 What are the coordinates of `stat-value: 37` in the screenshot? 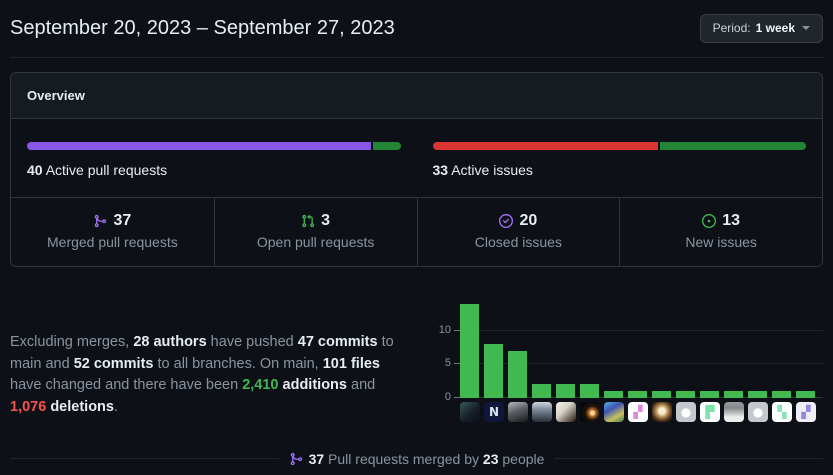 It's located at (112, 221).